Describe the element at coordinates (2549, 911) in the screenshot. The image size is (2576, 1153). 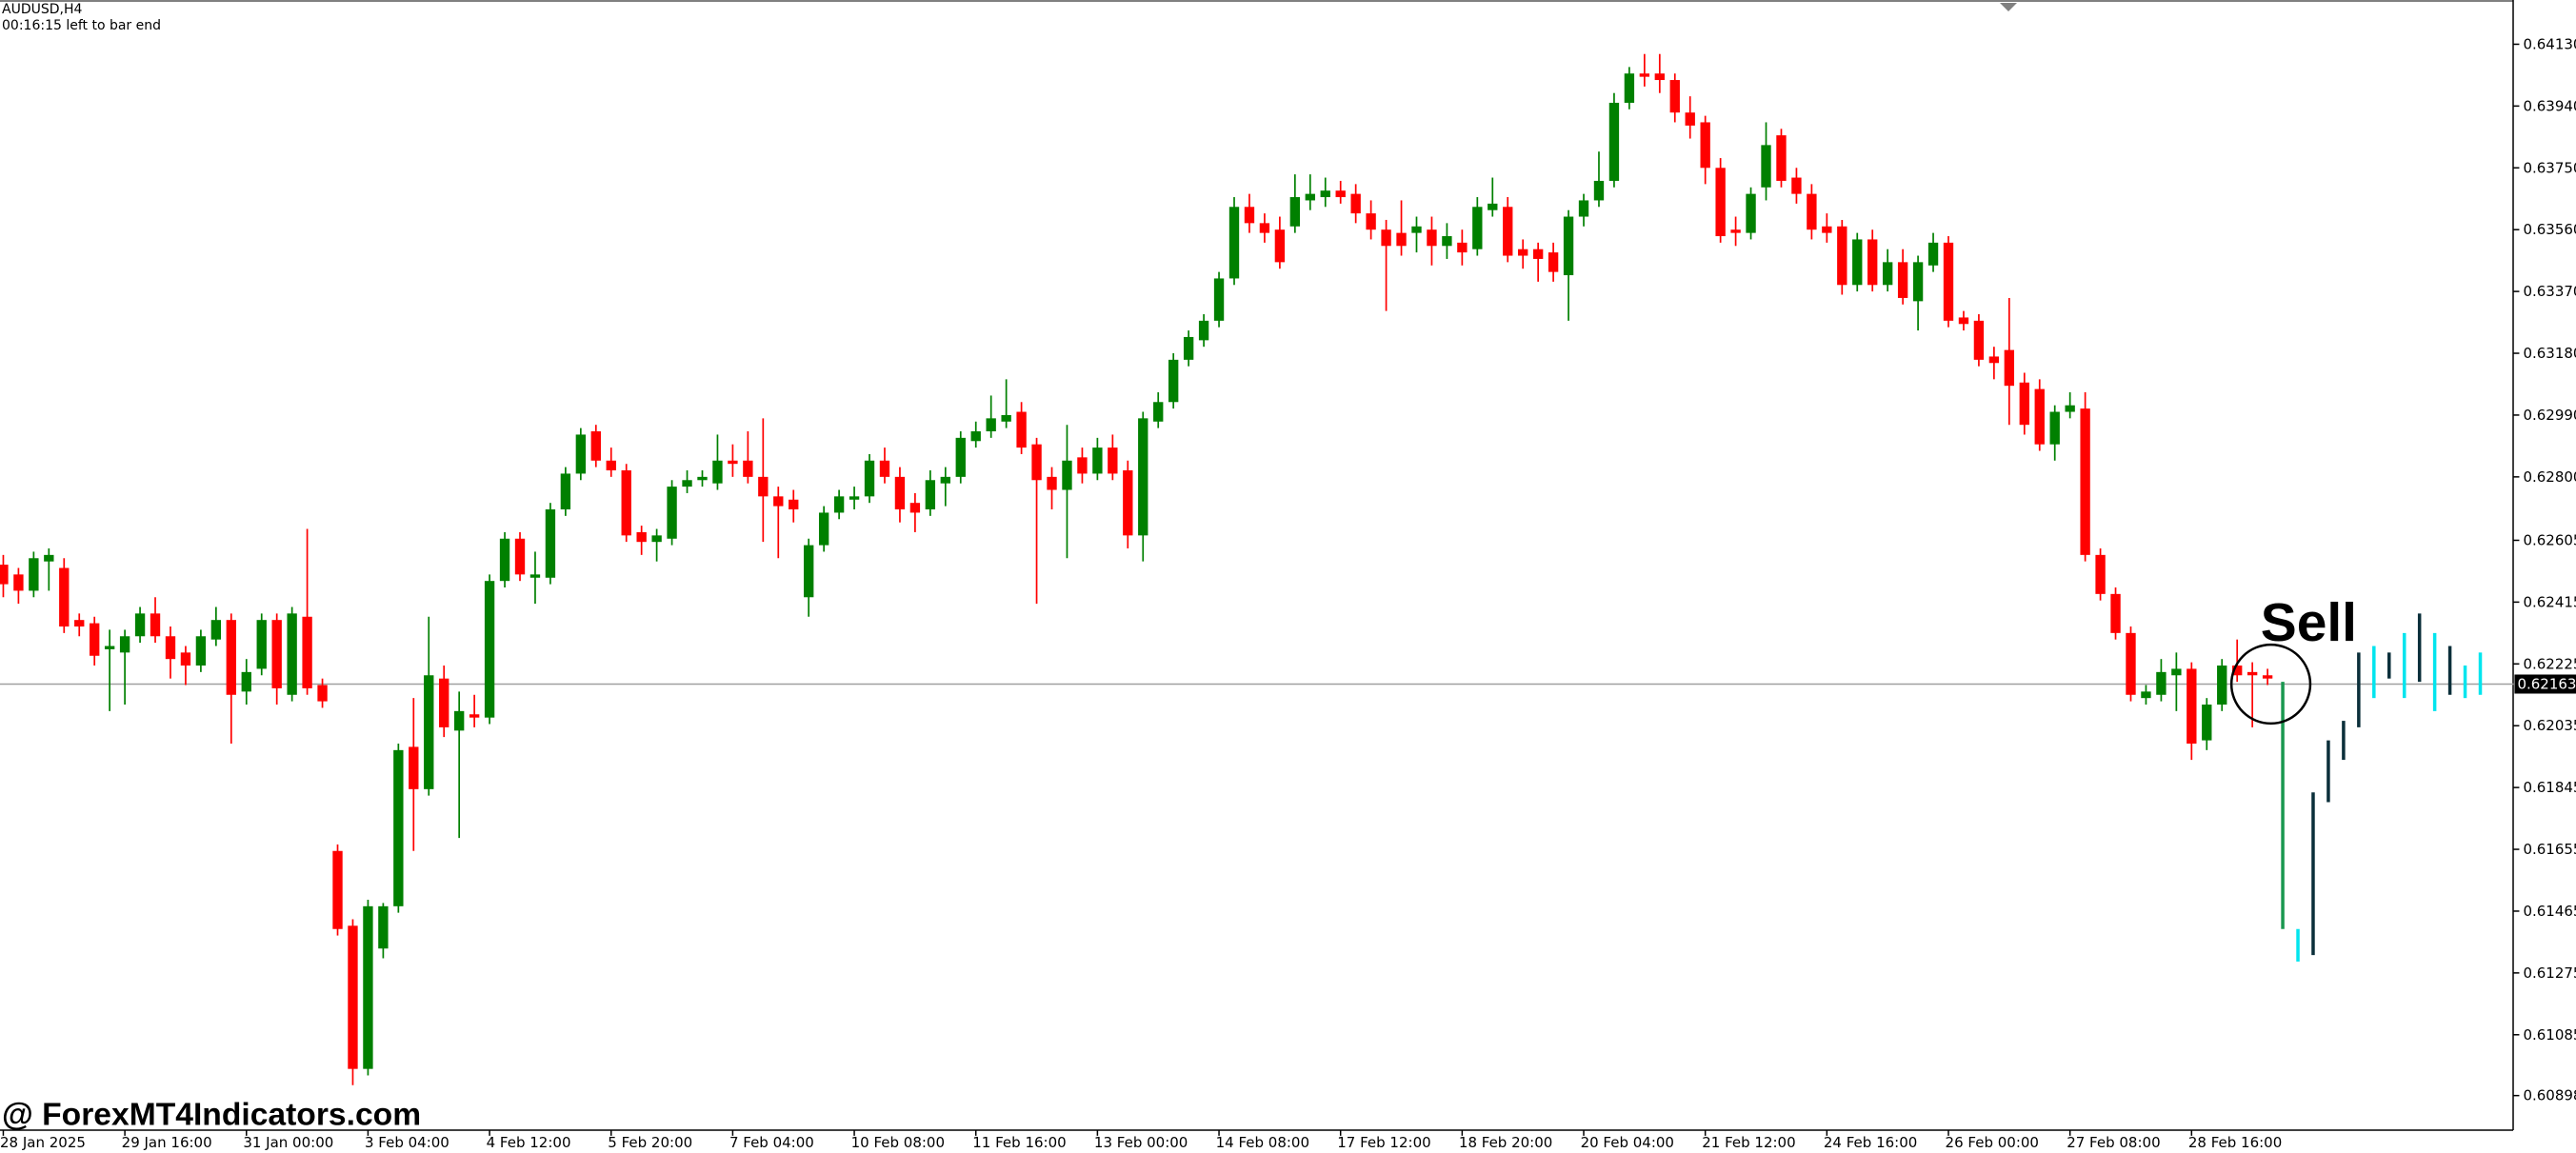
I see `y-tick-label: 0.61465` at that location.